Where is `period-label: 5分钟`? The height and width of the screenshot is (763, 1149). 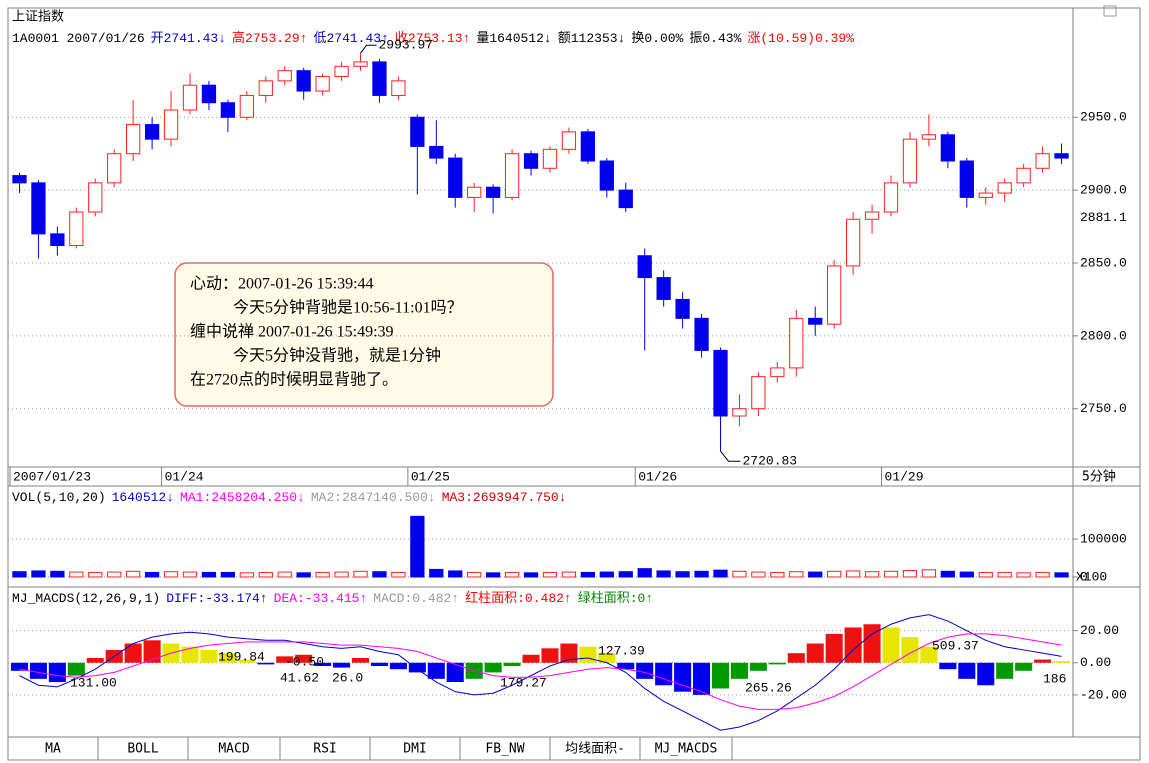 period-label: 5分钟 is located at coordinates (1099, 477).